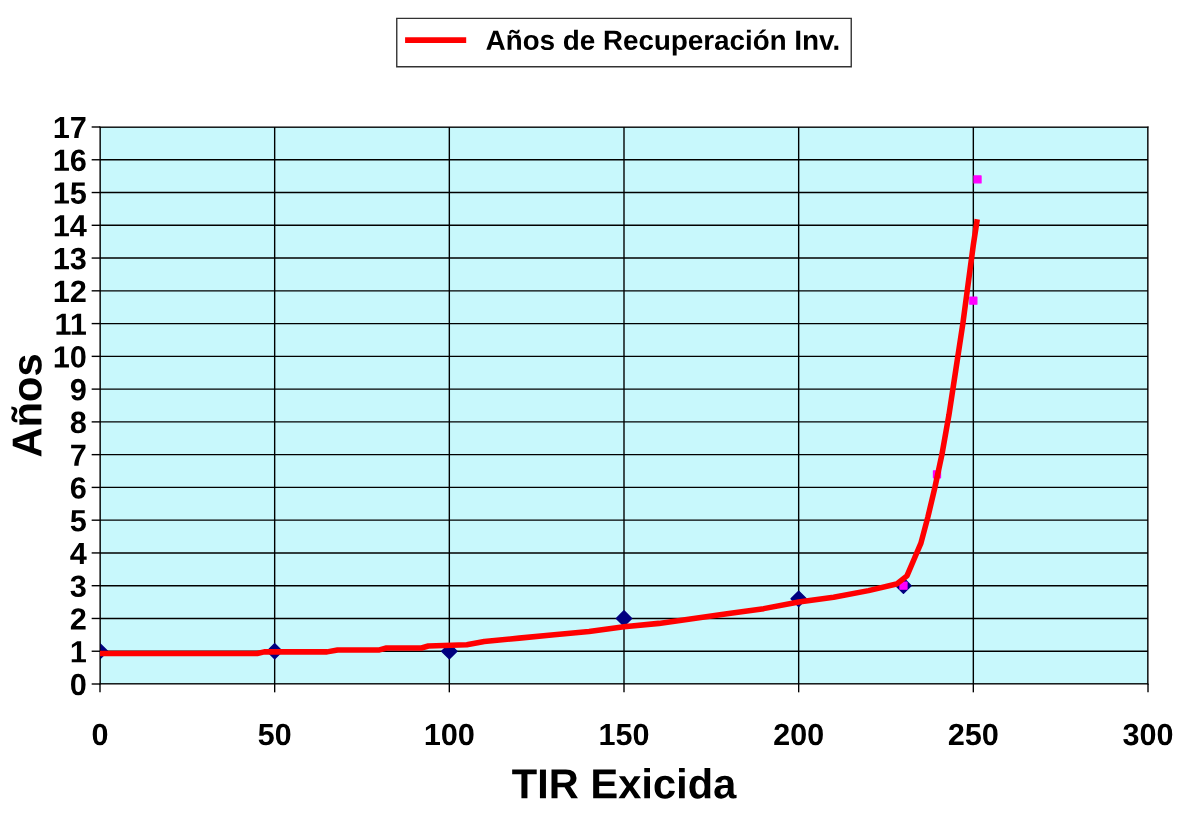 The height and width of the screenshot is (814, 1183). Describe the element at coordinates (70, 258) in the screenshot. I see `y-tick-label: 13` at that location.